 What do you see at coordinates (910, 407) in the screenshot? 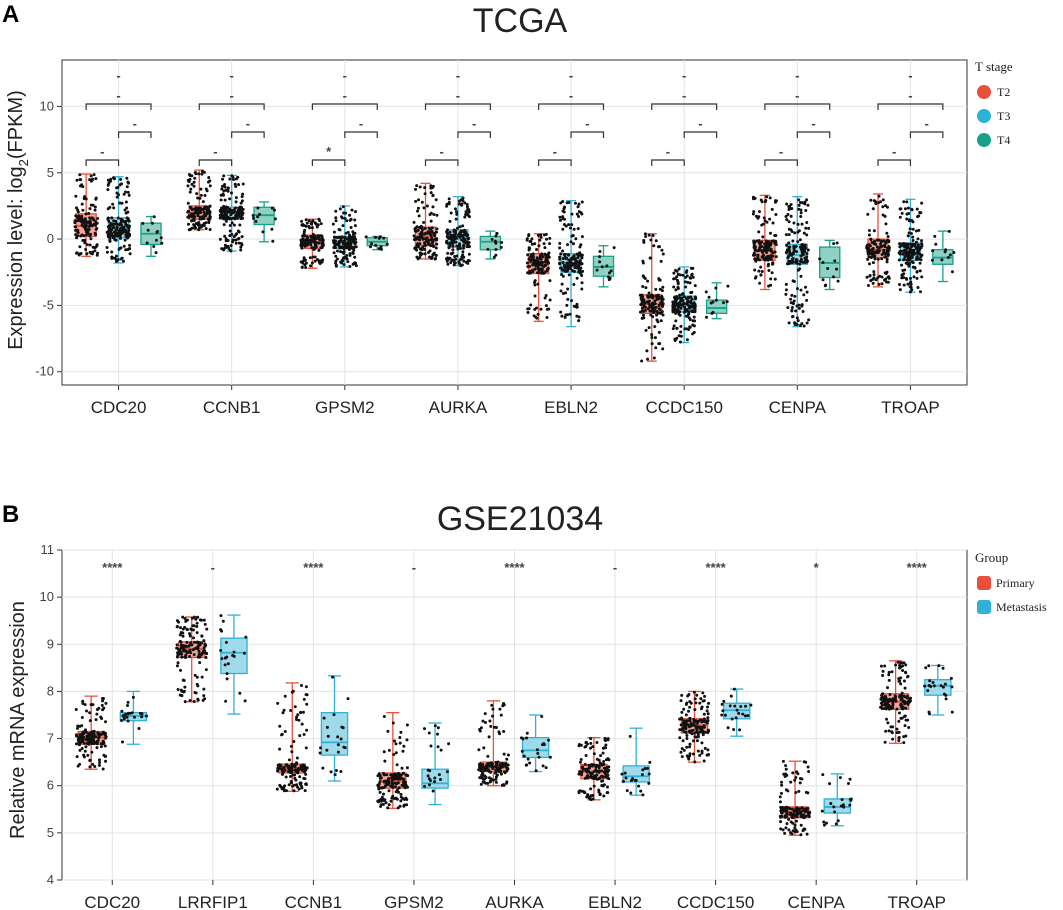
I see `panel-a-x-tick-label: TROAP` at bounding box center [910, 407].